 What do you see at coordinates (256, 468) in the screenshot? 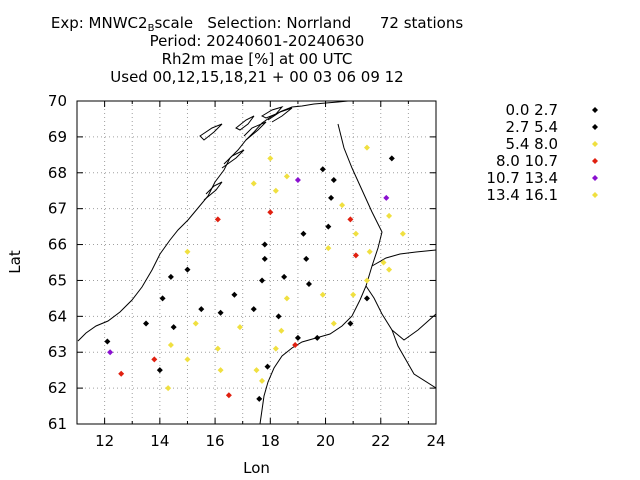
I see `x-axis-label: Lon` at bounding box center [256, 468].